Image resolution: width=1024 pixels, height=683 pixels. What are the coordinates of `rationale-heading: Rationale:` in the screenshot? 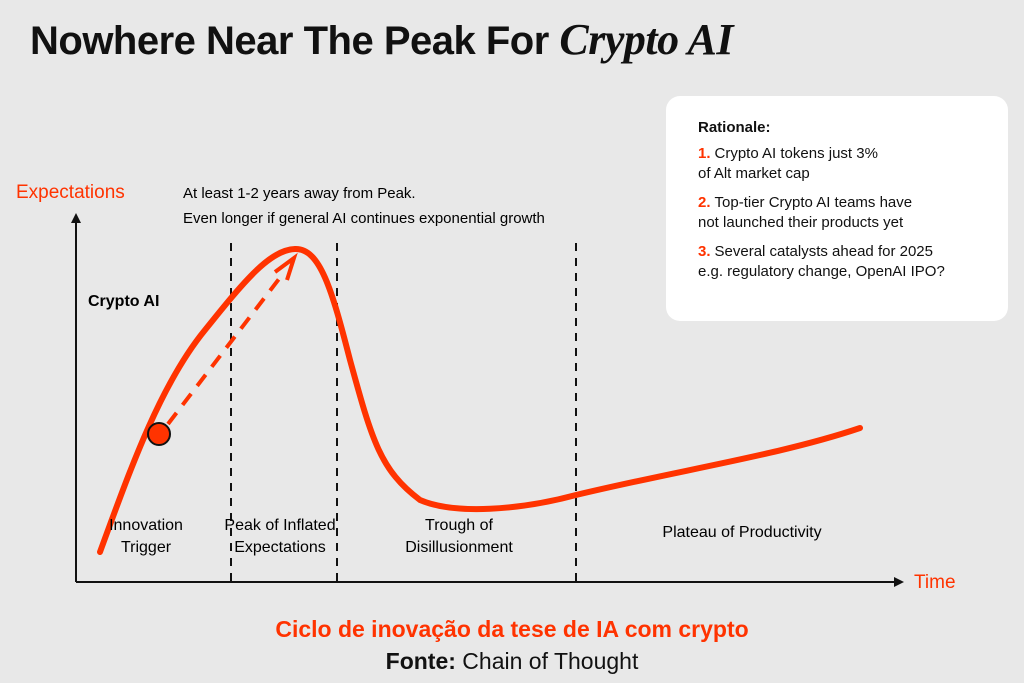 It's located at (734, 127).